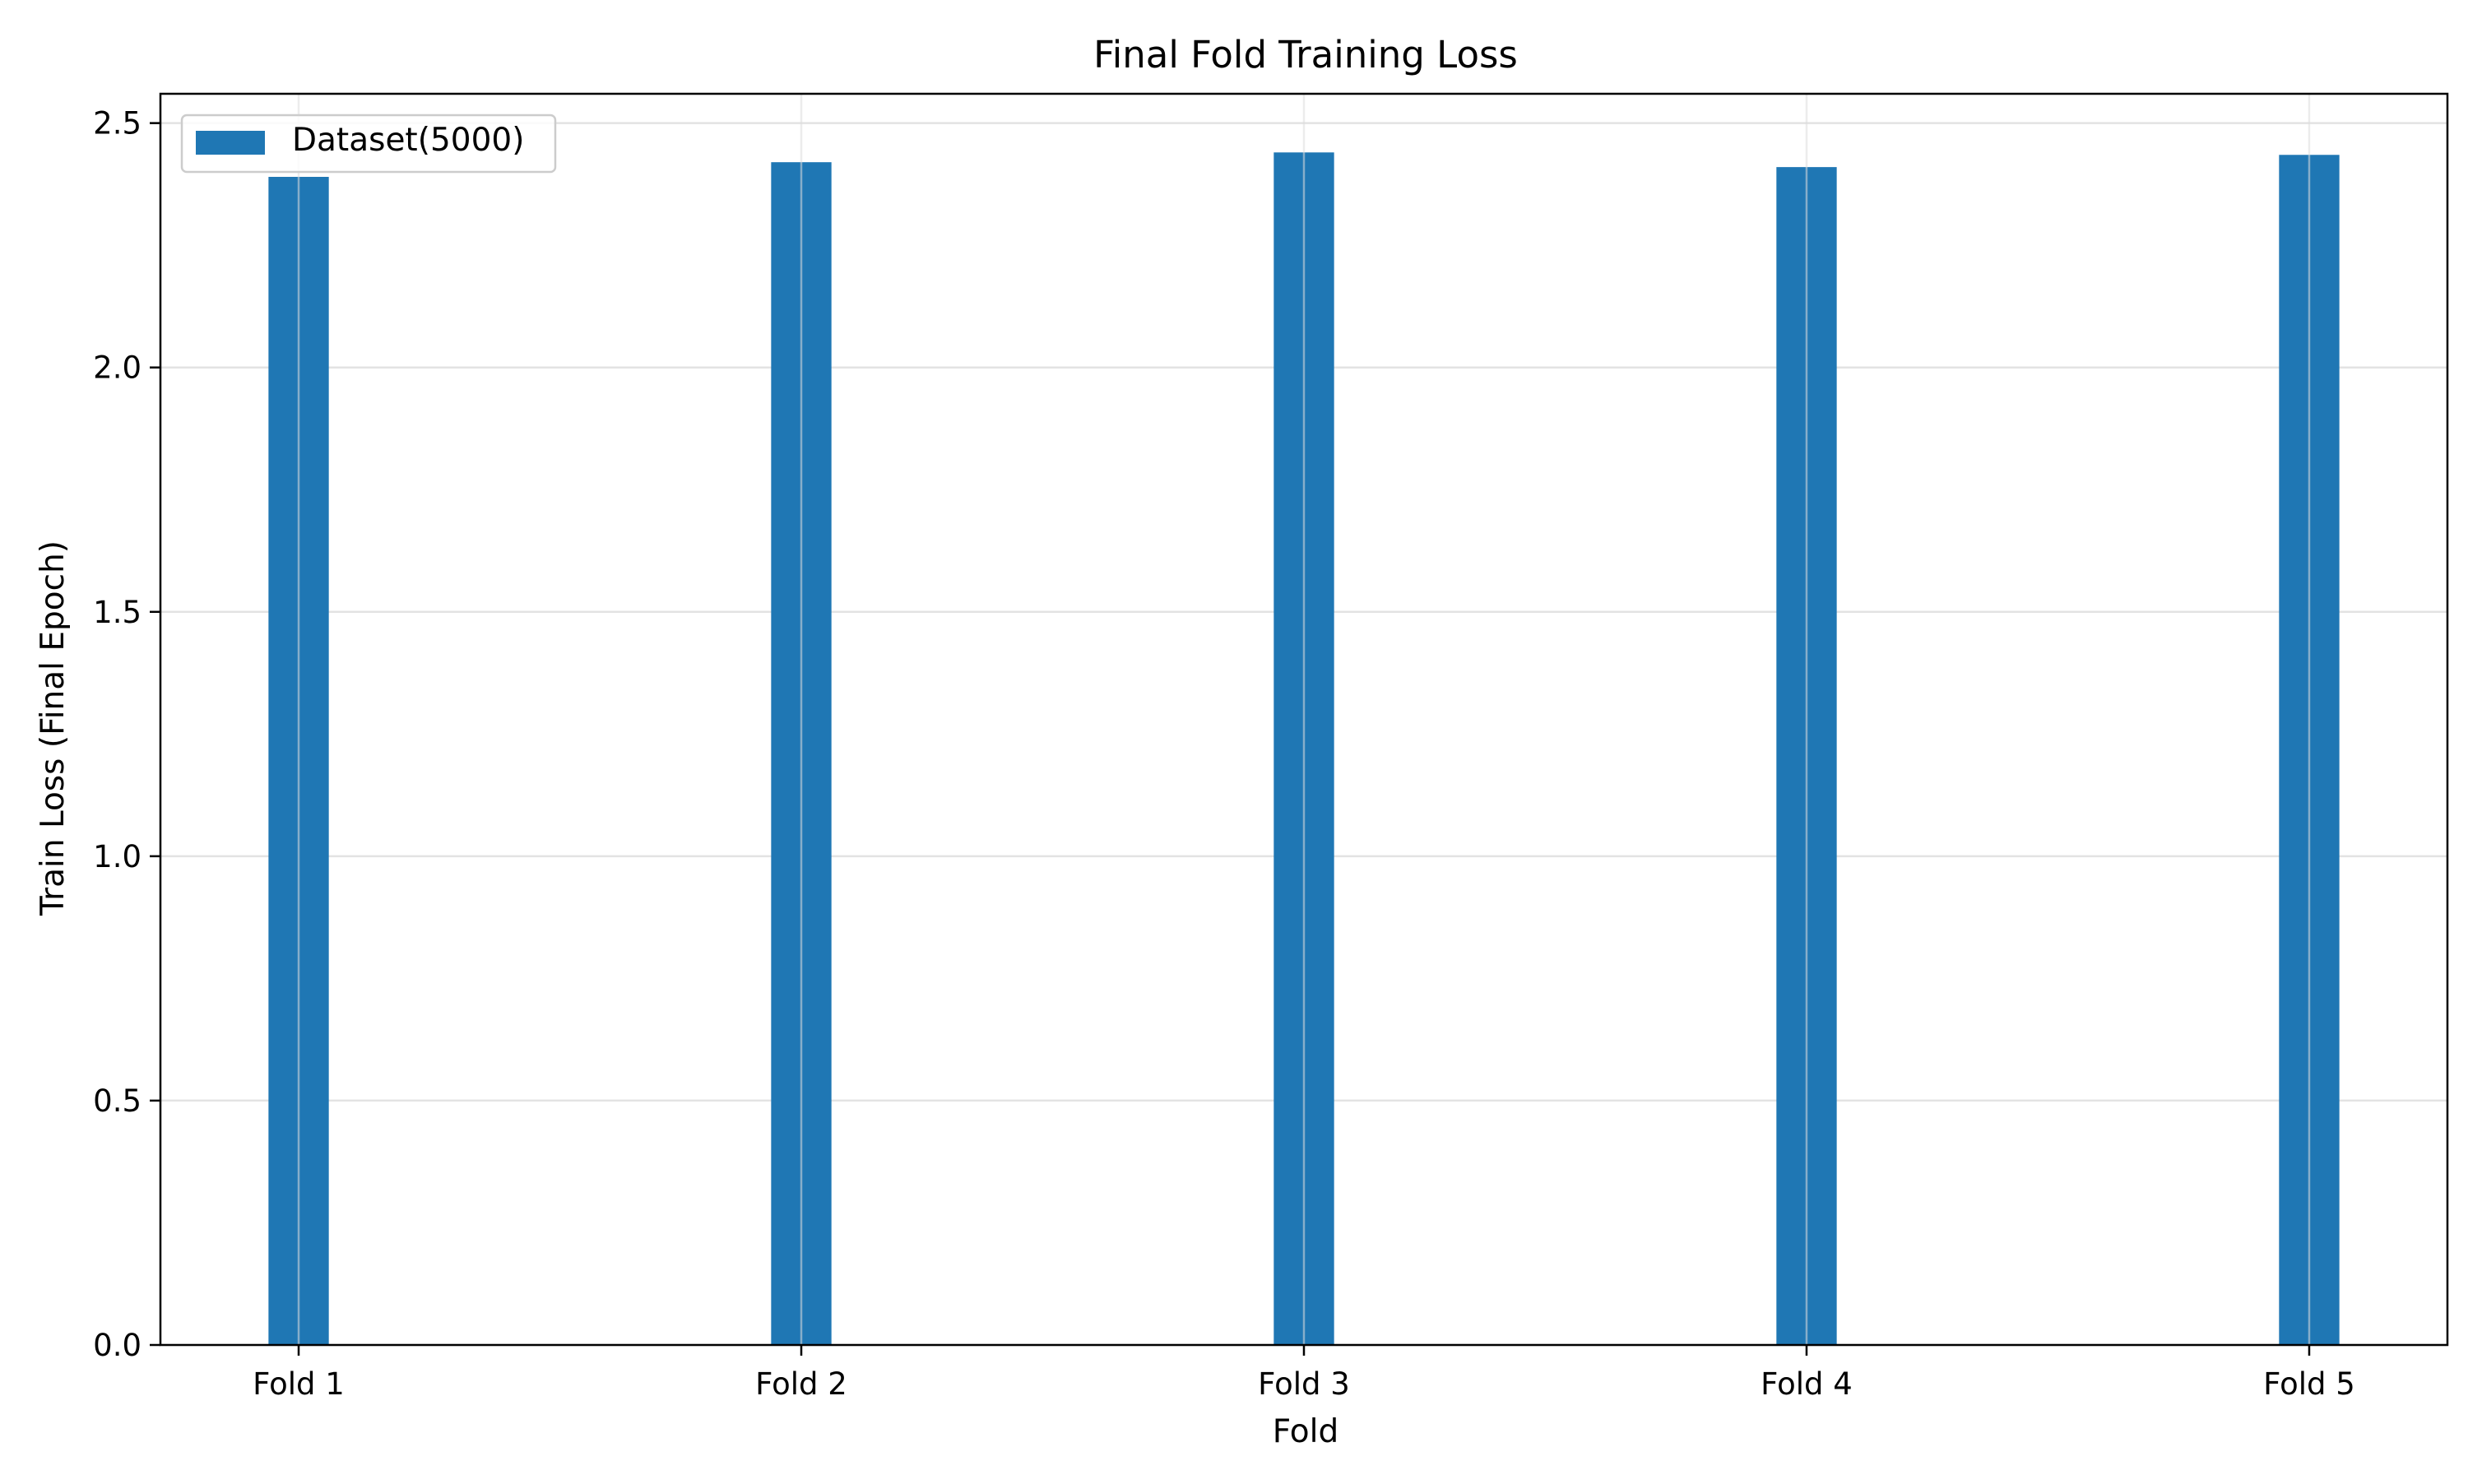 This screenshot has height=1484, width=2468. What do you see at coordinates (117, 368) in the screenshot?
I see `y-tick-label: 2.0` at bounding box center [117, 368].